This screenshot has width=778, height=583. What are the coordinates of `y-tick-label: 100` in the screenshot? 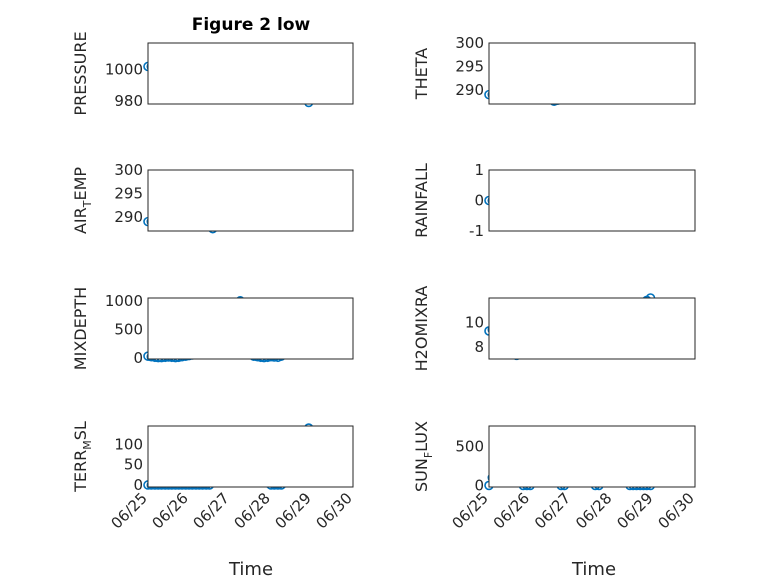 It's located at (128, 444).